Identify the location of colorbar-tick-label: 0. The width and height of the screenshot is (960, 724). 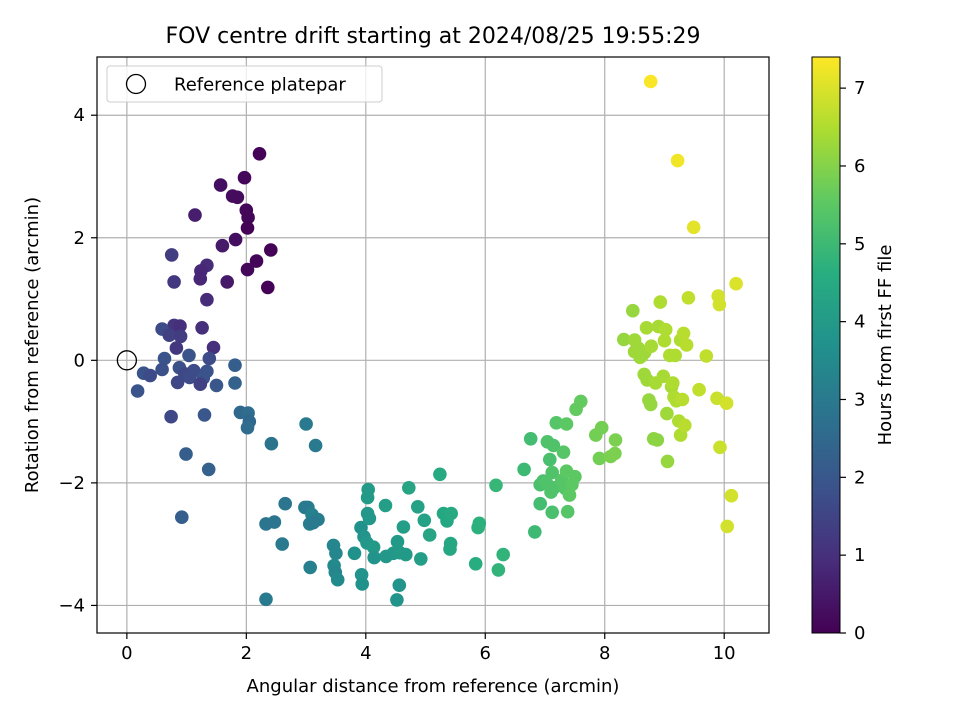
(859, 633).